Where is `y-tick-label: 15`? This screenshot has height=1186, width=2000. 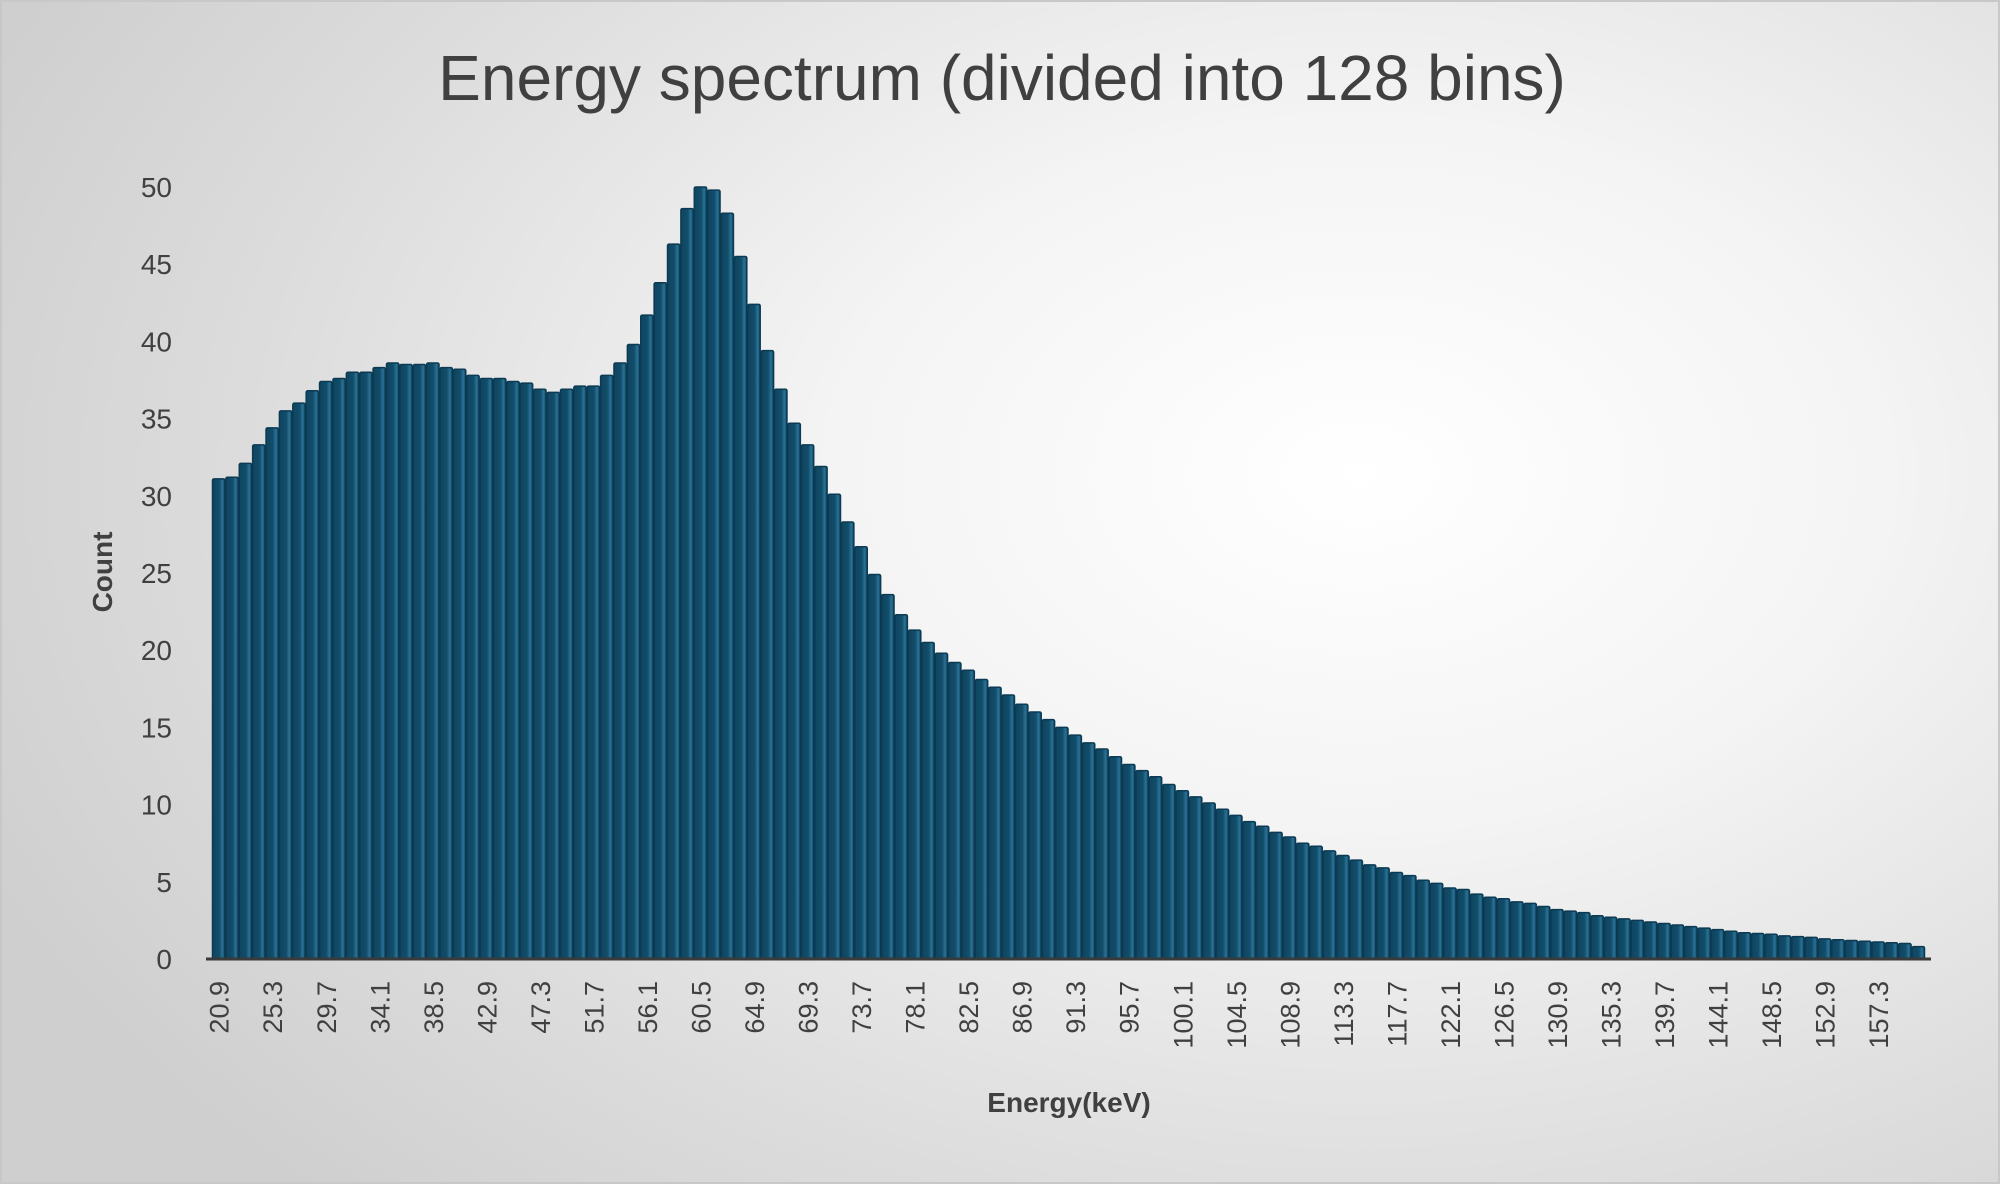
y-tick-label: 15 is located at coordinates (156, 727).